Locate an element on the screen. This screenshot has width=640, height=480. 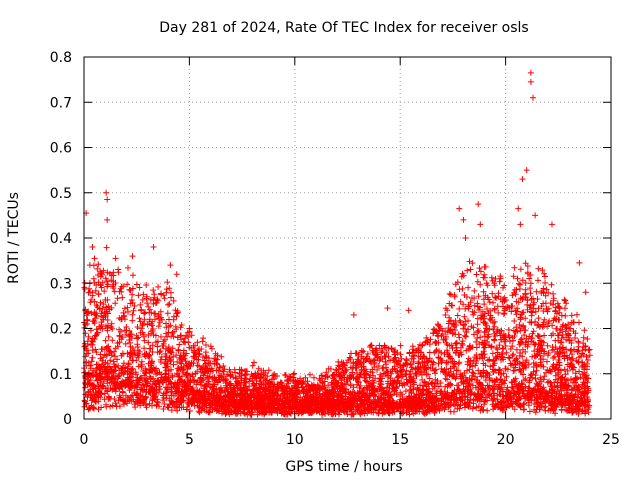
x-tick-label: 25 is located at coordinates (611, 440).